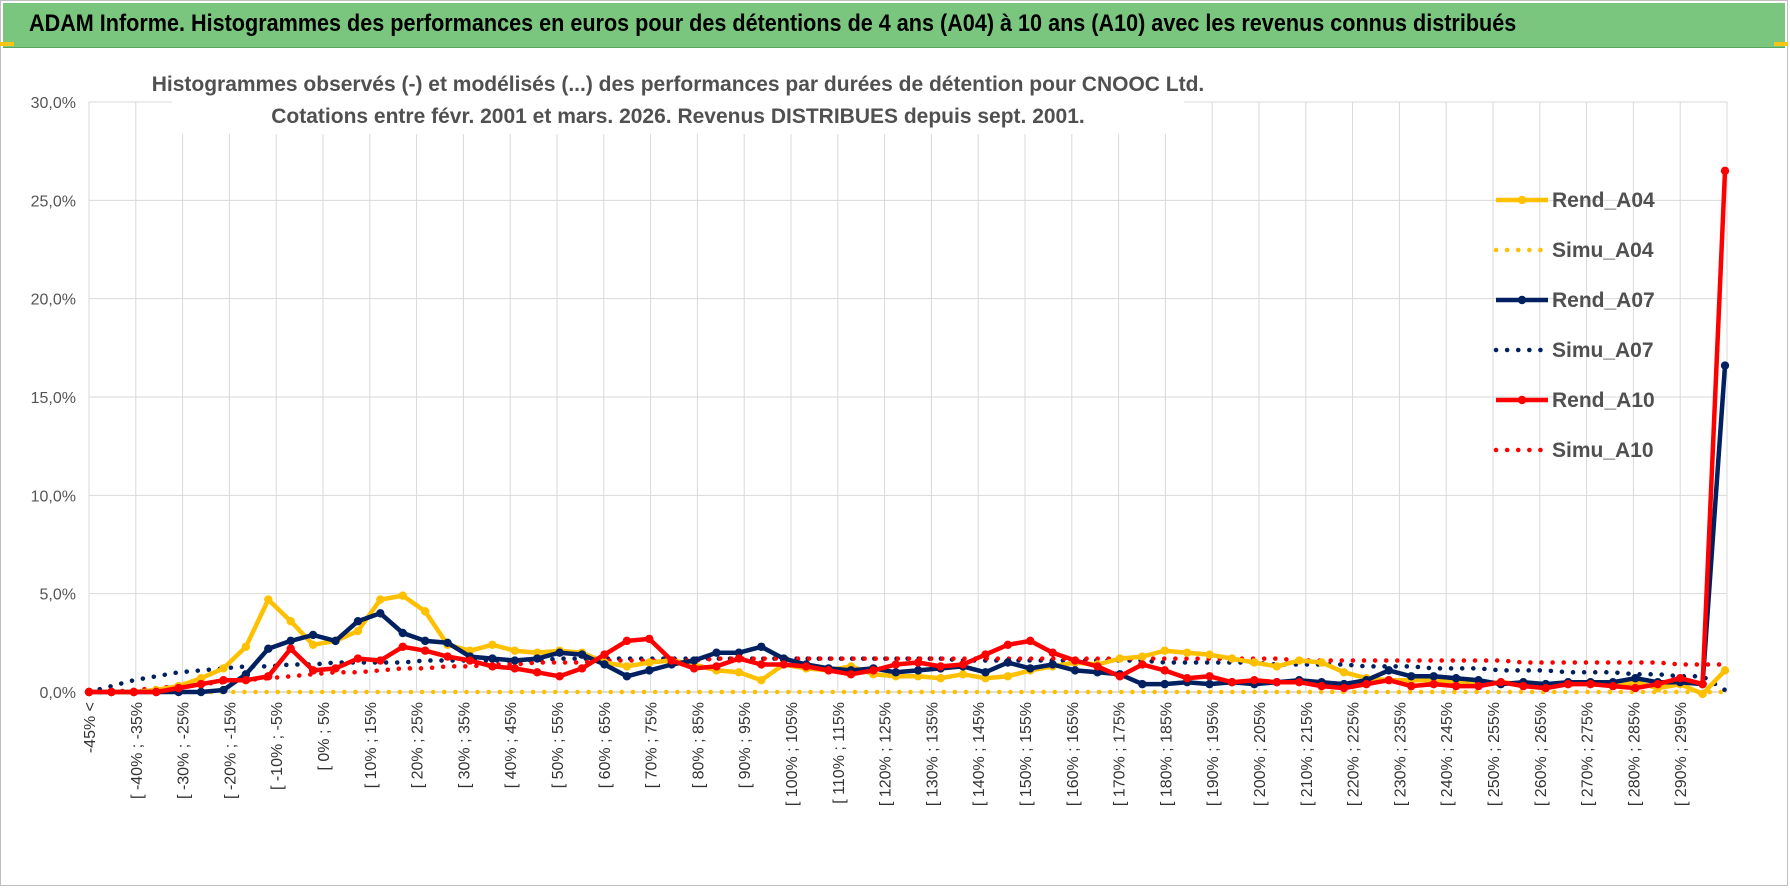  I want to click on x-tick-label: [ 150% ; 155%, so click(1026, 754).